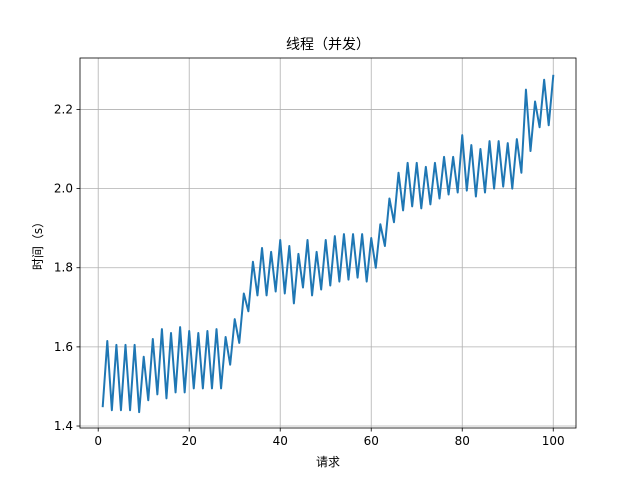  Describe the element at coordinates (280, 441) in the screenshot. I see `x-tick-label: 40` at that location.